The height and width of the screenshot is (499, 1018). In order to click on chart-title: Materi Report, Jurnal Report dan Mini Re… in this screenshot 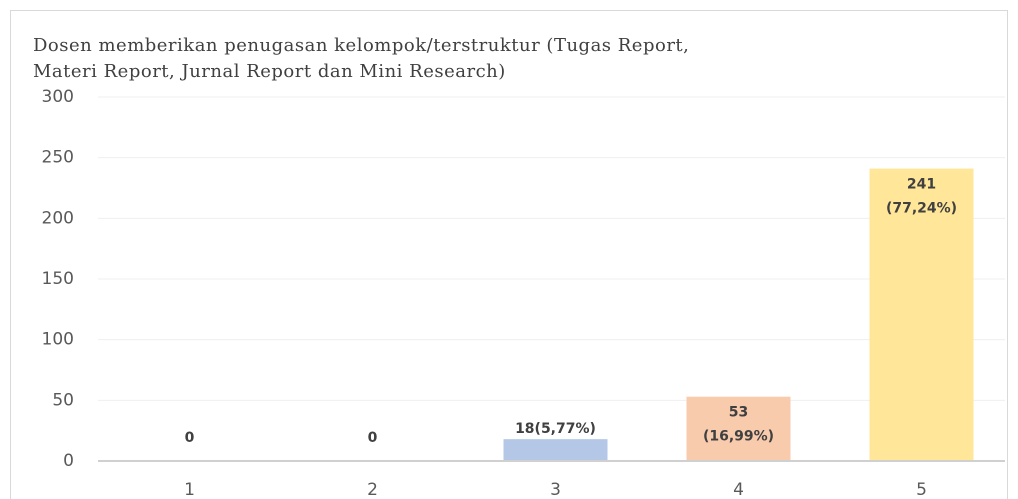, I will do `click(269, 71)`.